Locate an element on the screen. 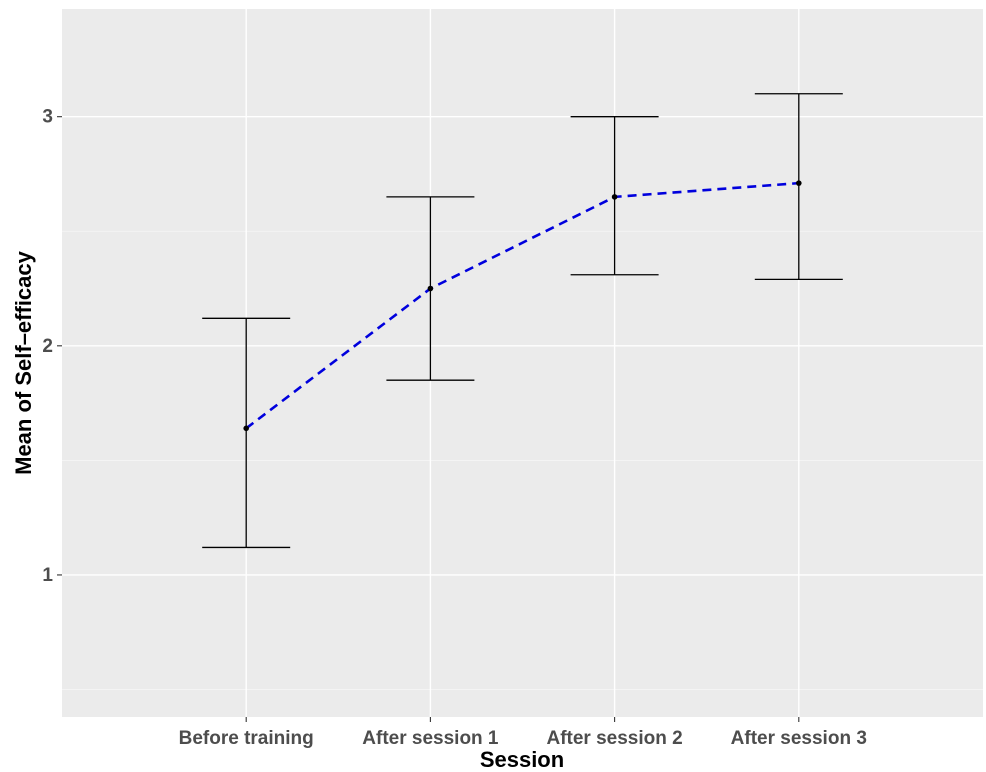 This screenshot has height=772, width=986. y-tick-label: 2 is located at coordinates (47, 346).